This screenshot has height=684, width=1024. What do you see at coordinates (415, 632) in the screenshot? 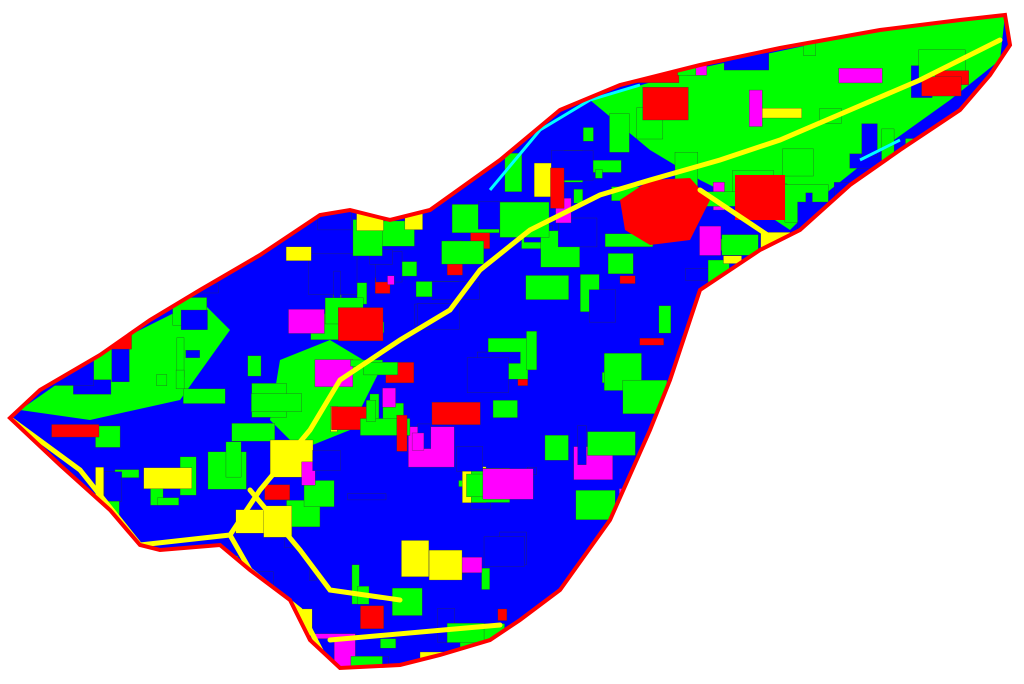
I see `road` at bounding box center [415, 632].